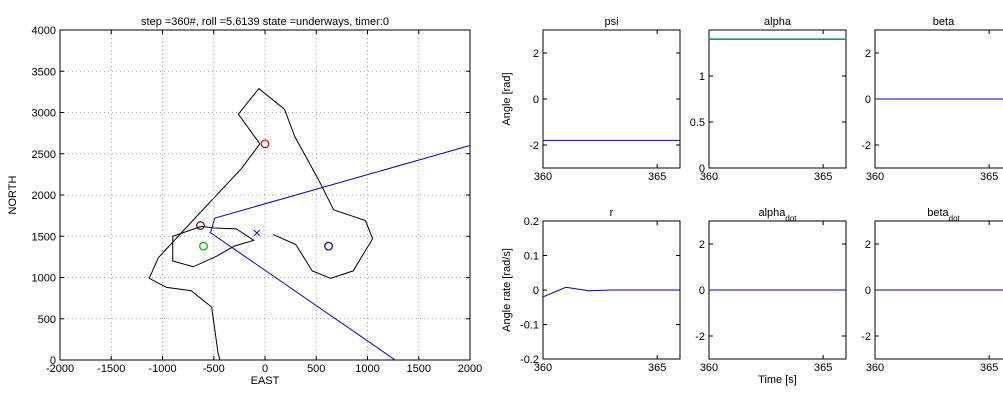  I want to click on map-xtick-label: -500, so click(214, 369).